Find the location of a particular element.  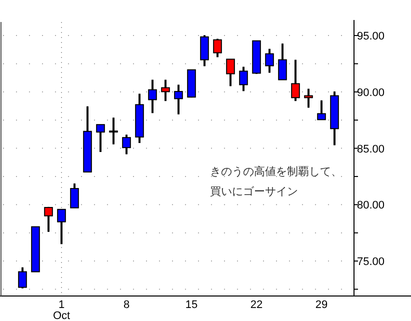

x-tick-label: 22 is located at coordinates (256, 305).